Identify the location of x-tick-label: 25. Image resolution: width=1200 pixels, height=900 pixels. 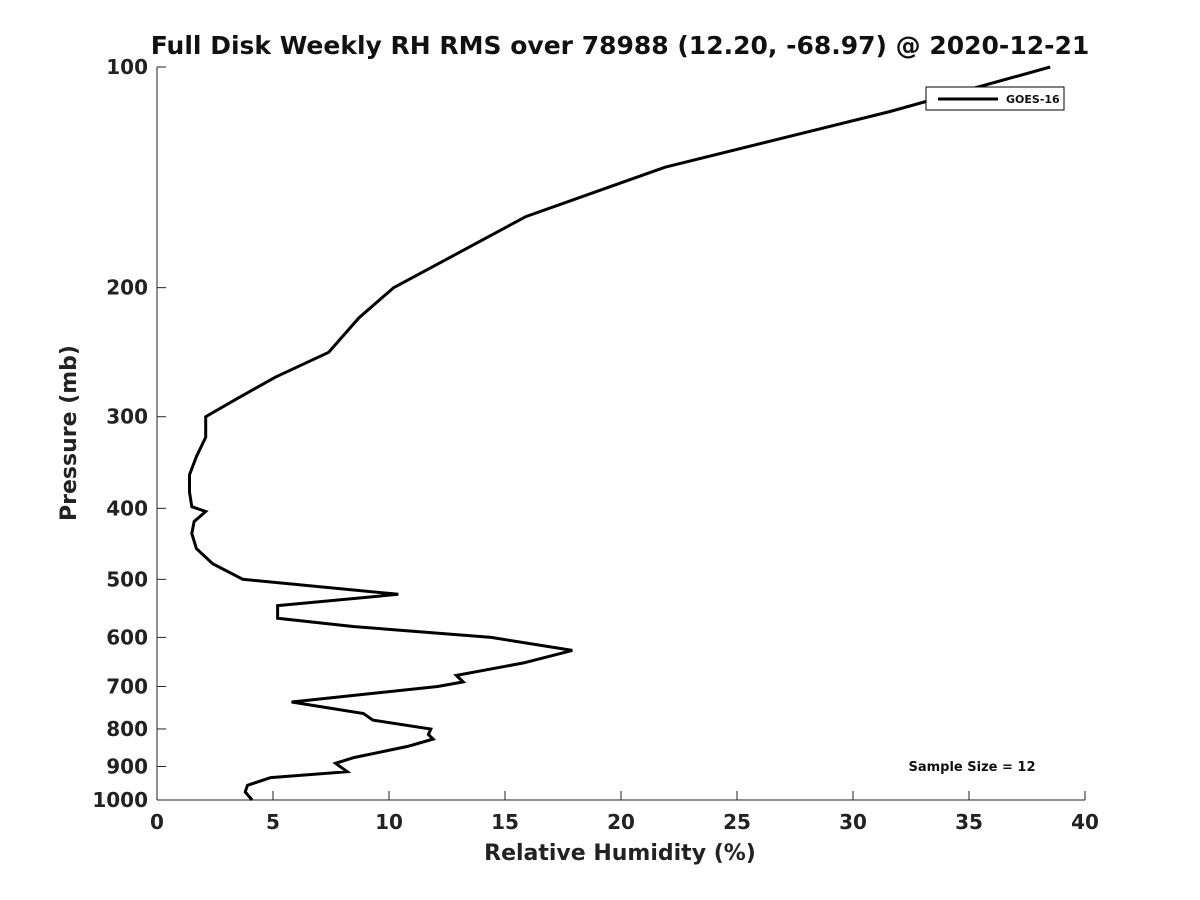
(737, 822).